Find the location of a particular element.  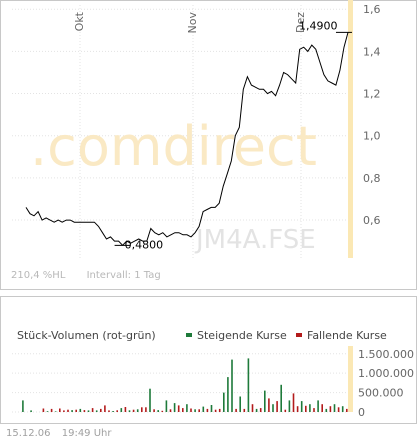

price-y-tick: 1,2 is located at coordinates (372, 94).